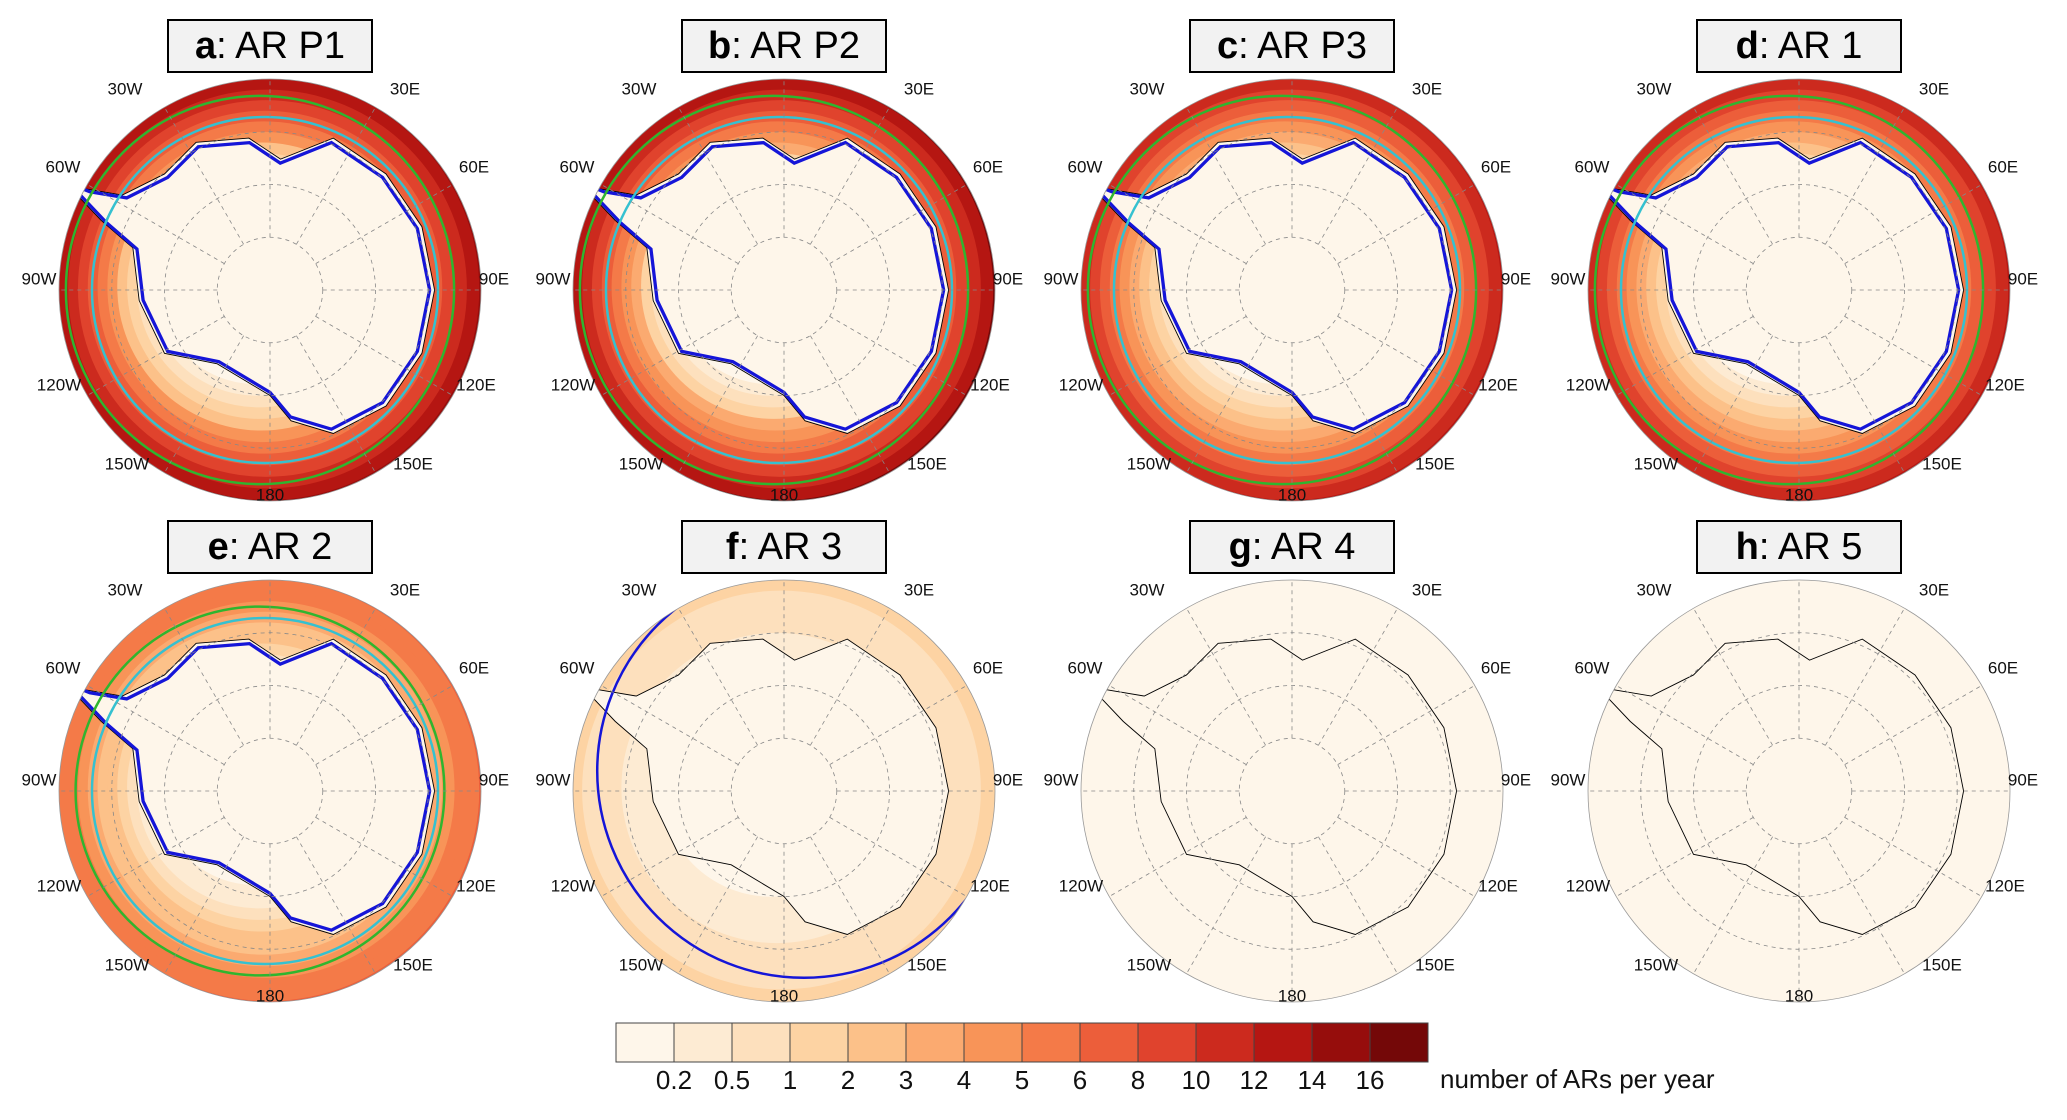 Image resolution: width=2067 pixels, height=1120 pixels. I want to click on colorbar-label: 1, so click(790, 1080).